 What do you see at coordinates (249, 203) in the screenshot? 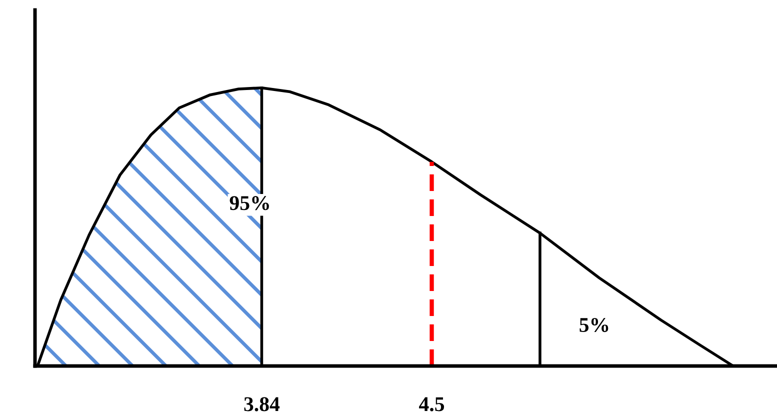
I see `annotation: 95%` at bounding box center [249, 203].